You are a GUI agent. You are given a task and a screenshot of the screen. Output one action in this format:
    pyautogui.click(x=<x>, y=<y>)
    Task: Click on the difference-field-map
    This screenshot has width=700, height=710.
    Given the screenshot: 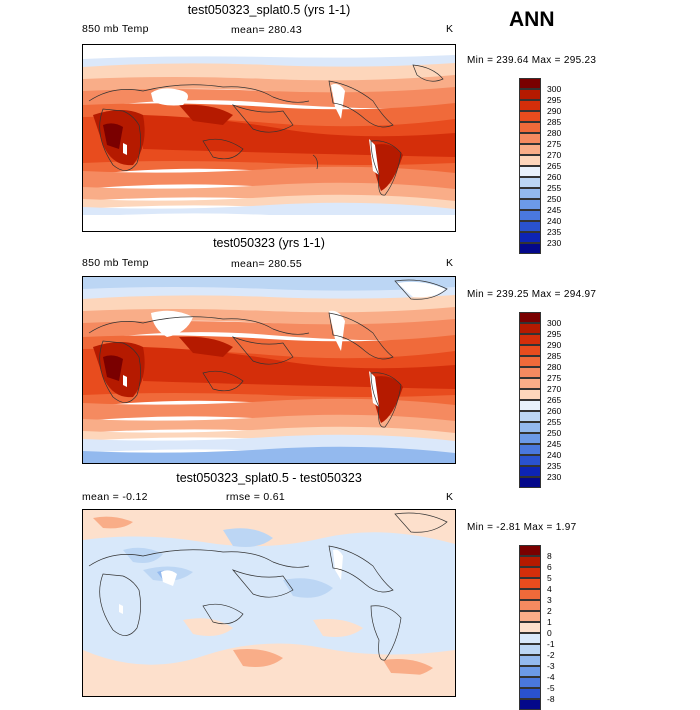 What is the action you would take?
    pyautogui.click(x=269, y=603)
    